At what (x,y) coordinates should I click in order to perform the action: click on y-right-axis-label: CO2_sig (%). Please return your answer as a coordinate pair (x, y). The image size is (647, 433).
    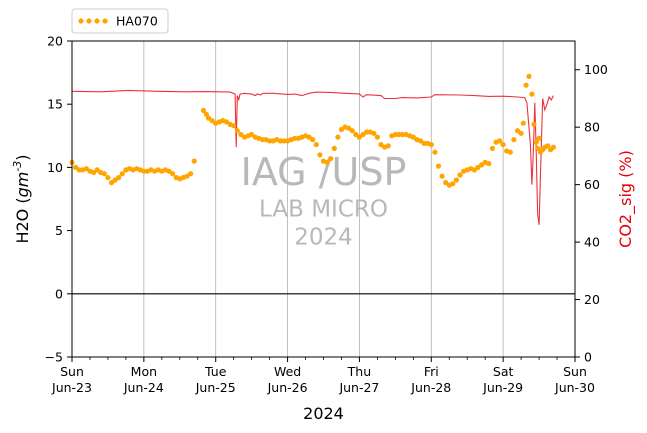
    Looking at the image, I should click on (626, 199).